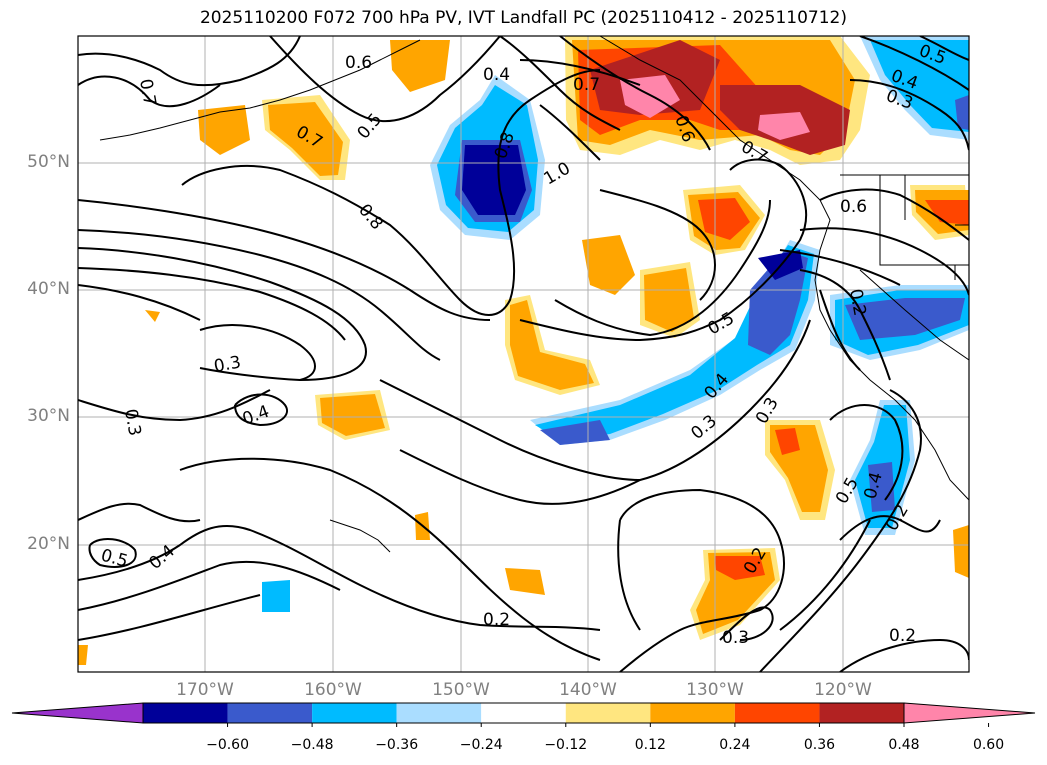 This screenshot has width=1047, height=765. I want to click on colorbar, so click(523, 714).